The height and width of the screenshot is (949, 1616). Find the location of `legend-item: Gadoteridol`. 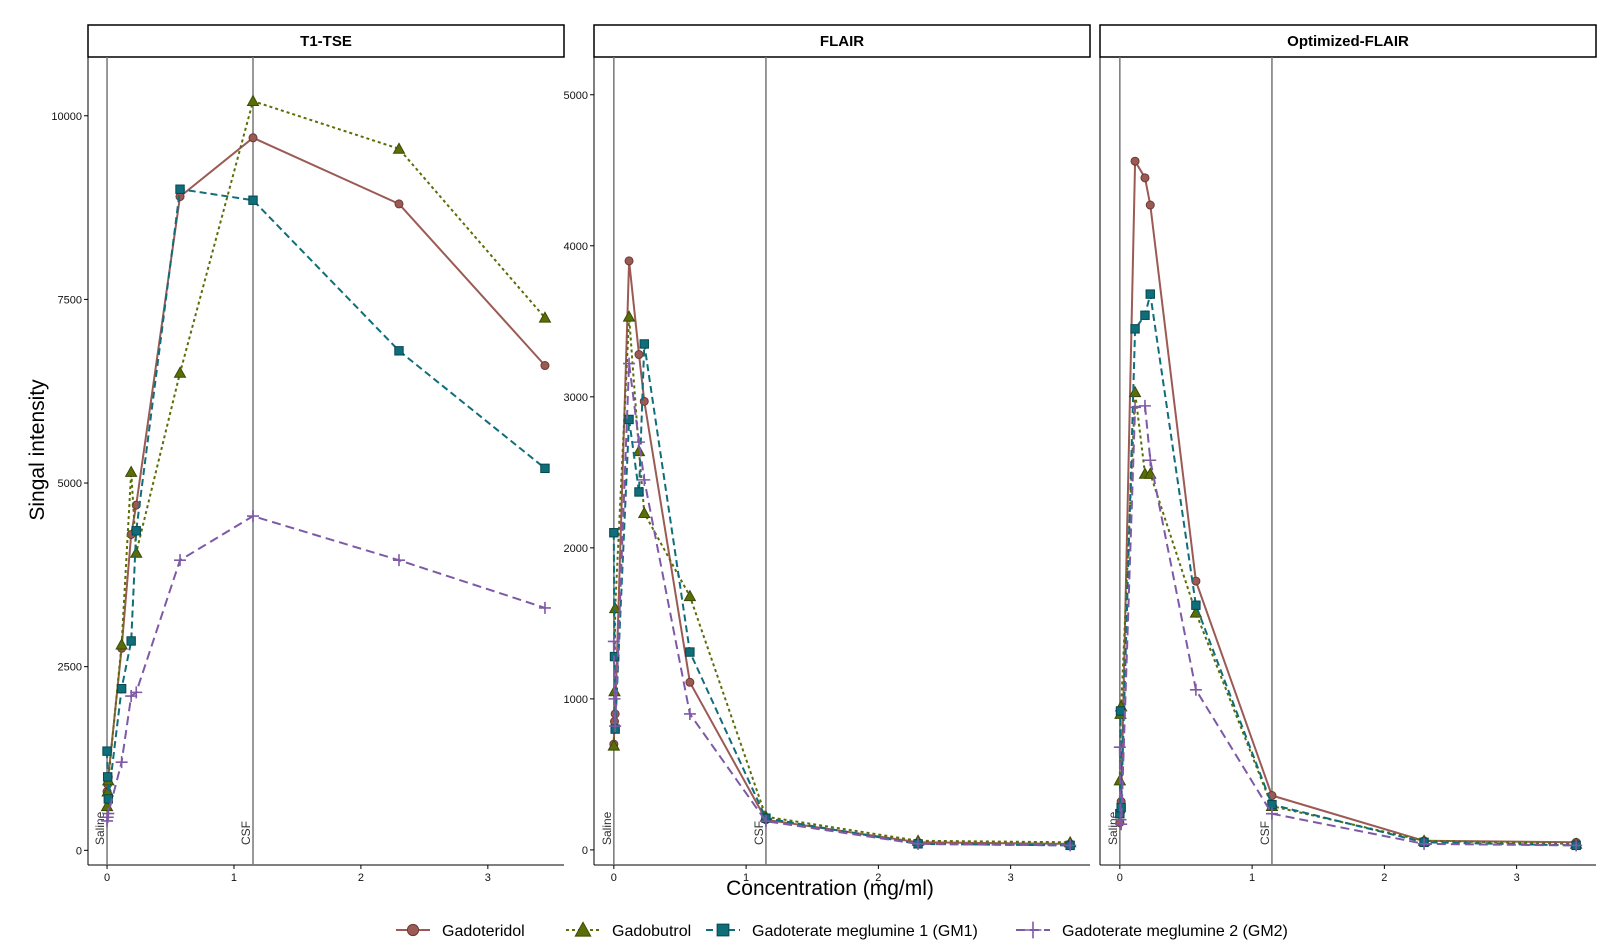

legend-item: Gadoteridol is located at coordinates (460, 931).